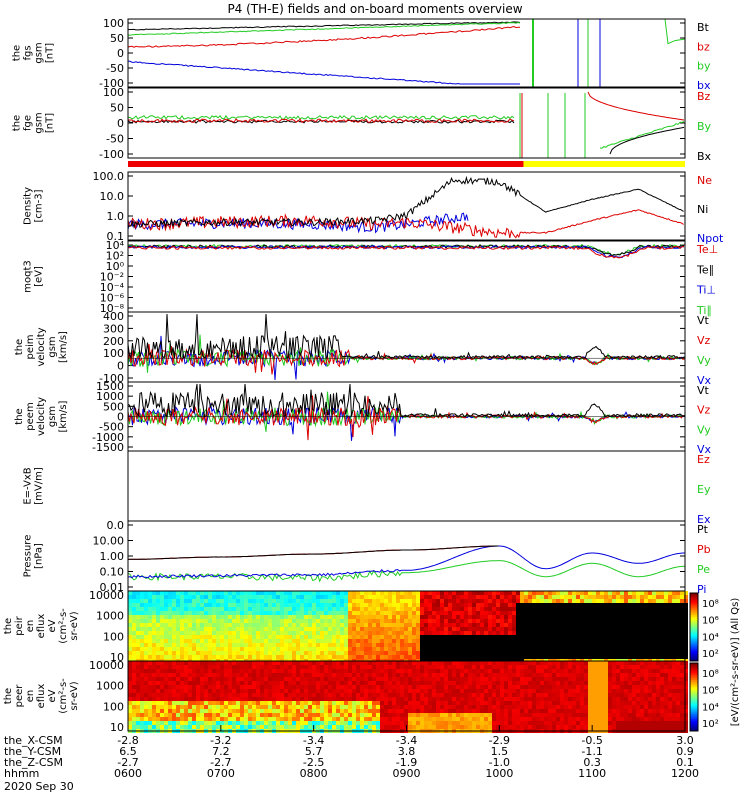 The height and width of the screenshot is (800, 750). I want to click on density-traces, so click(405, 207).